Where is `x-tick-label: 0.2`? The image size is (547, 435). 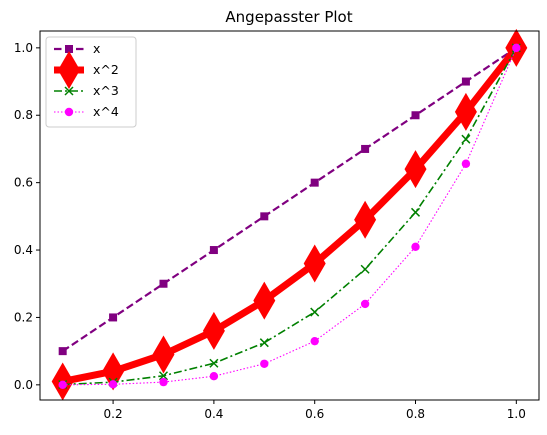
x-tick-label: 0.2 is located at coordinates (113, 414).